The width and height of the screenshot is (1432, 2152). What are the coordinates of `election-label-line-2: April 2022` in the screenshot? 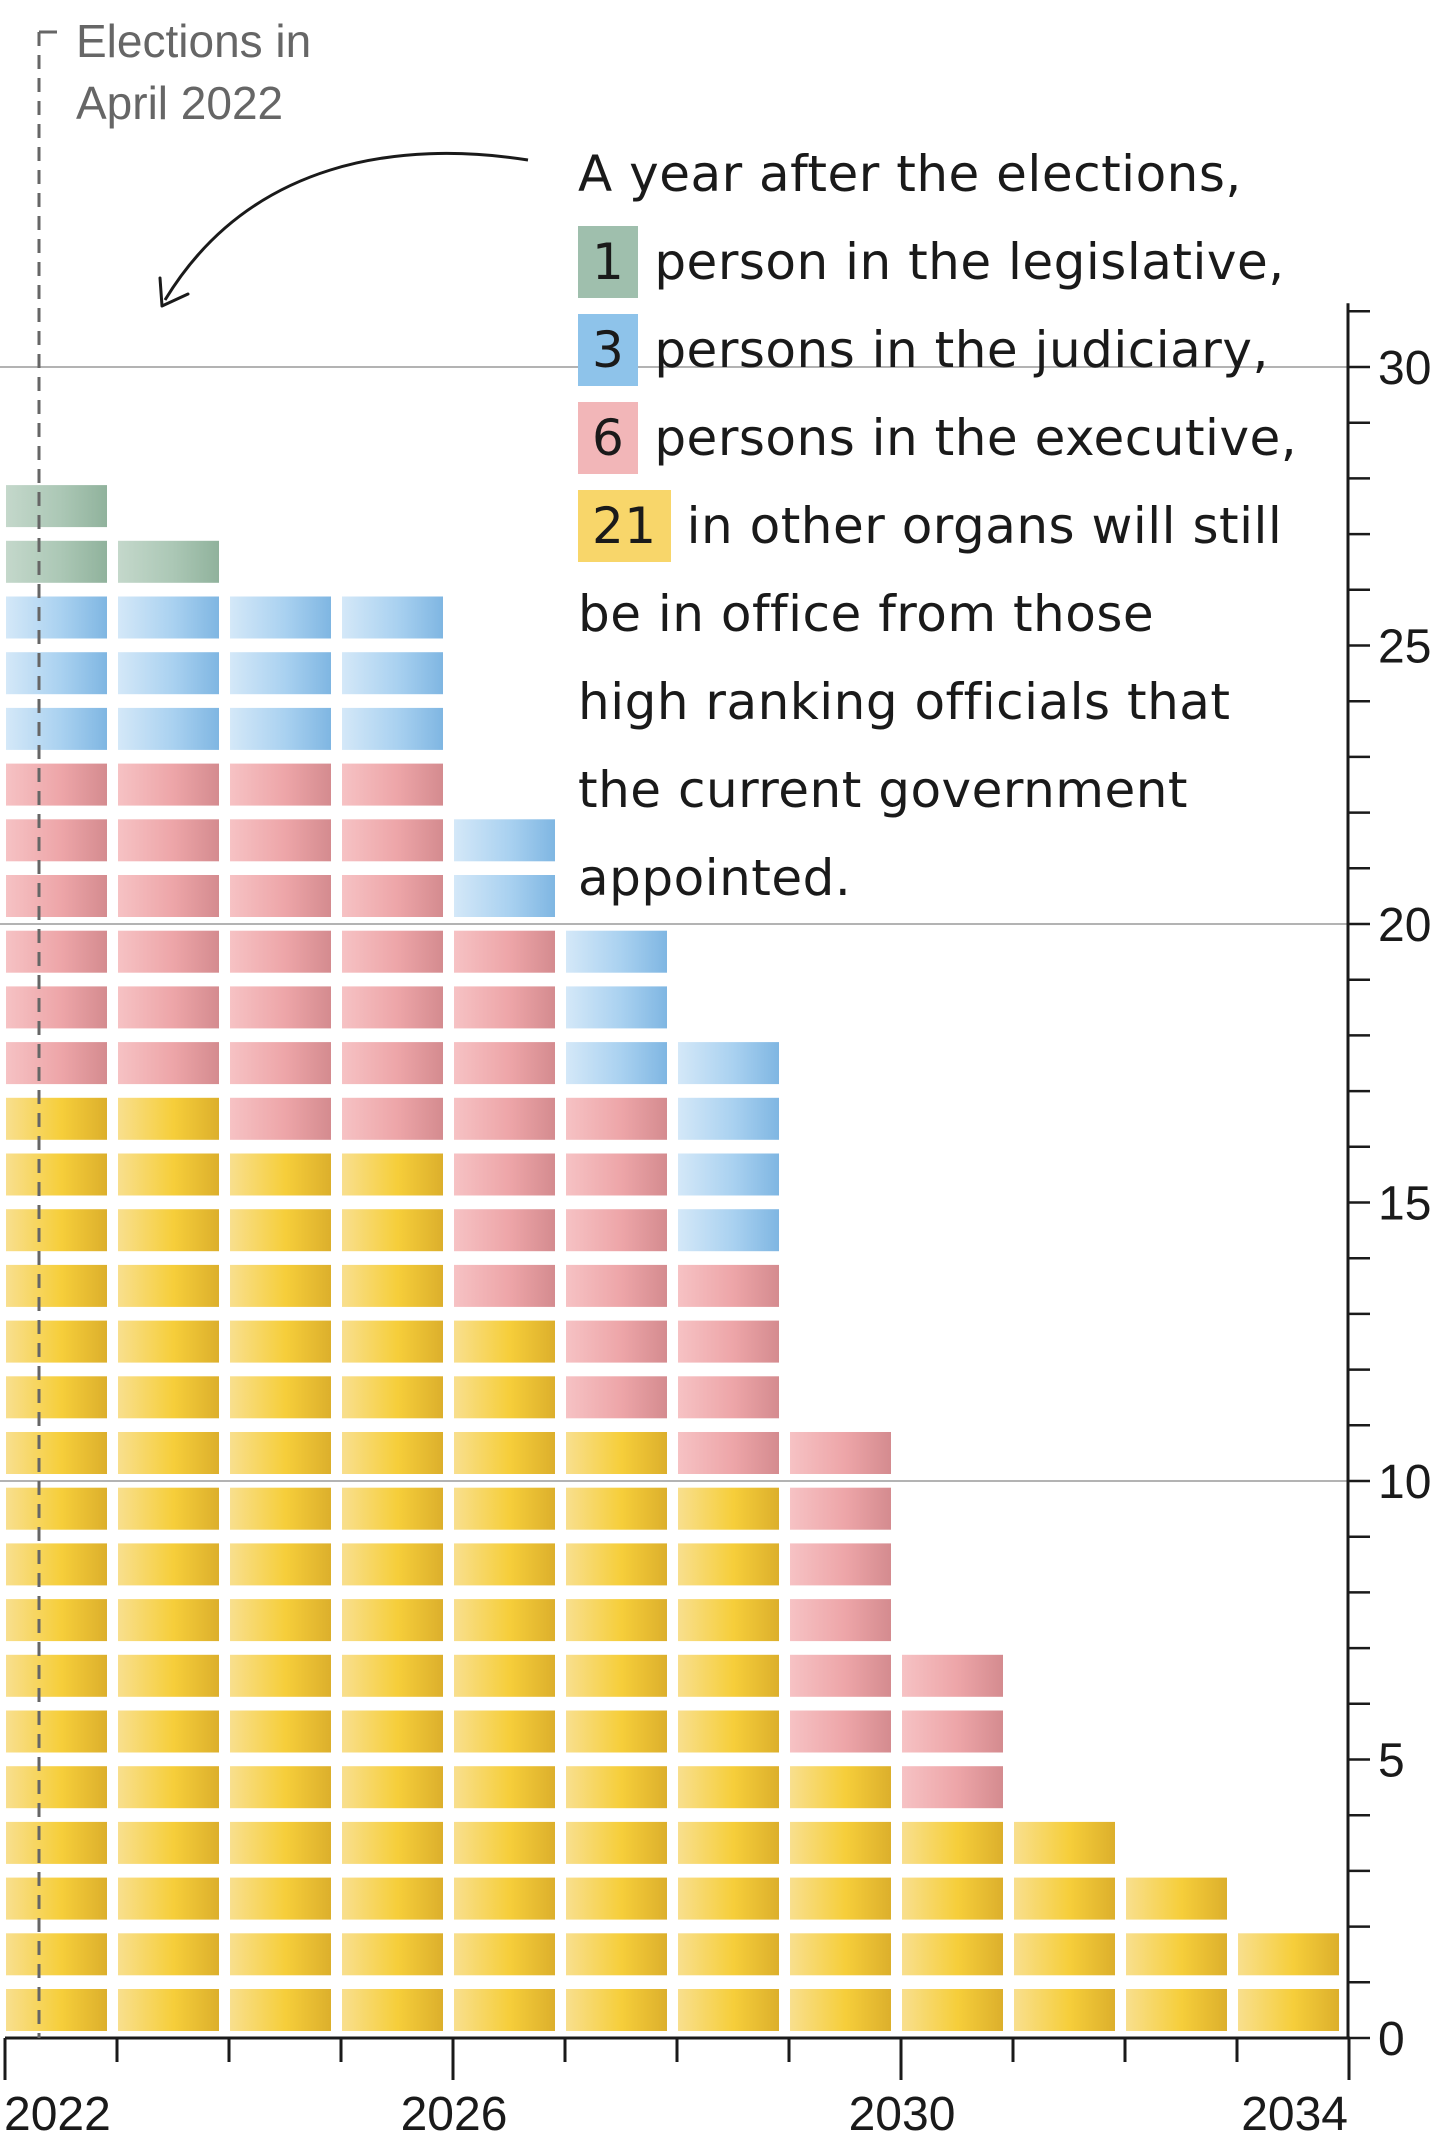 It's located at (180, 103).